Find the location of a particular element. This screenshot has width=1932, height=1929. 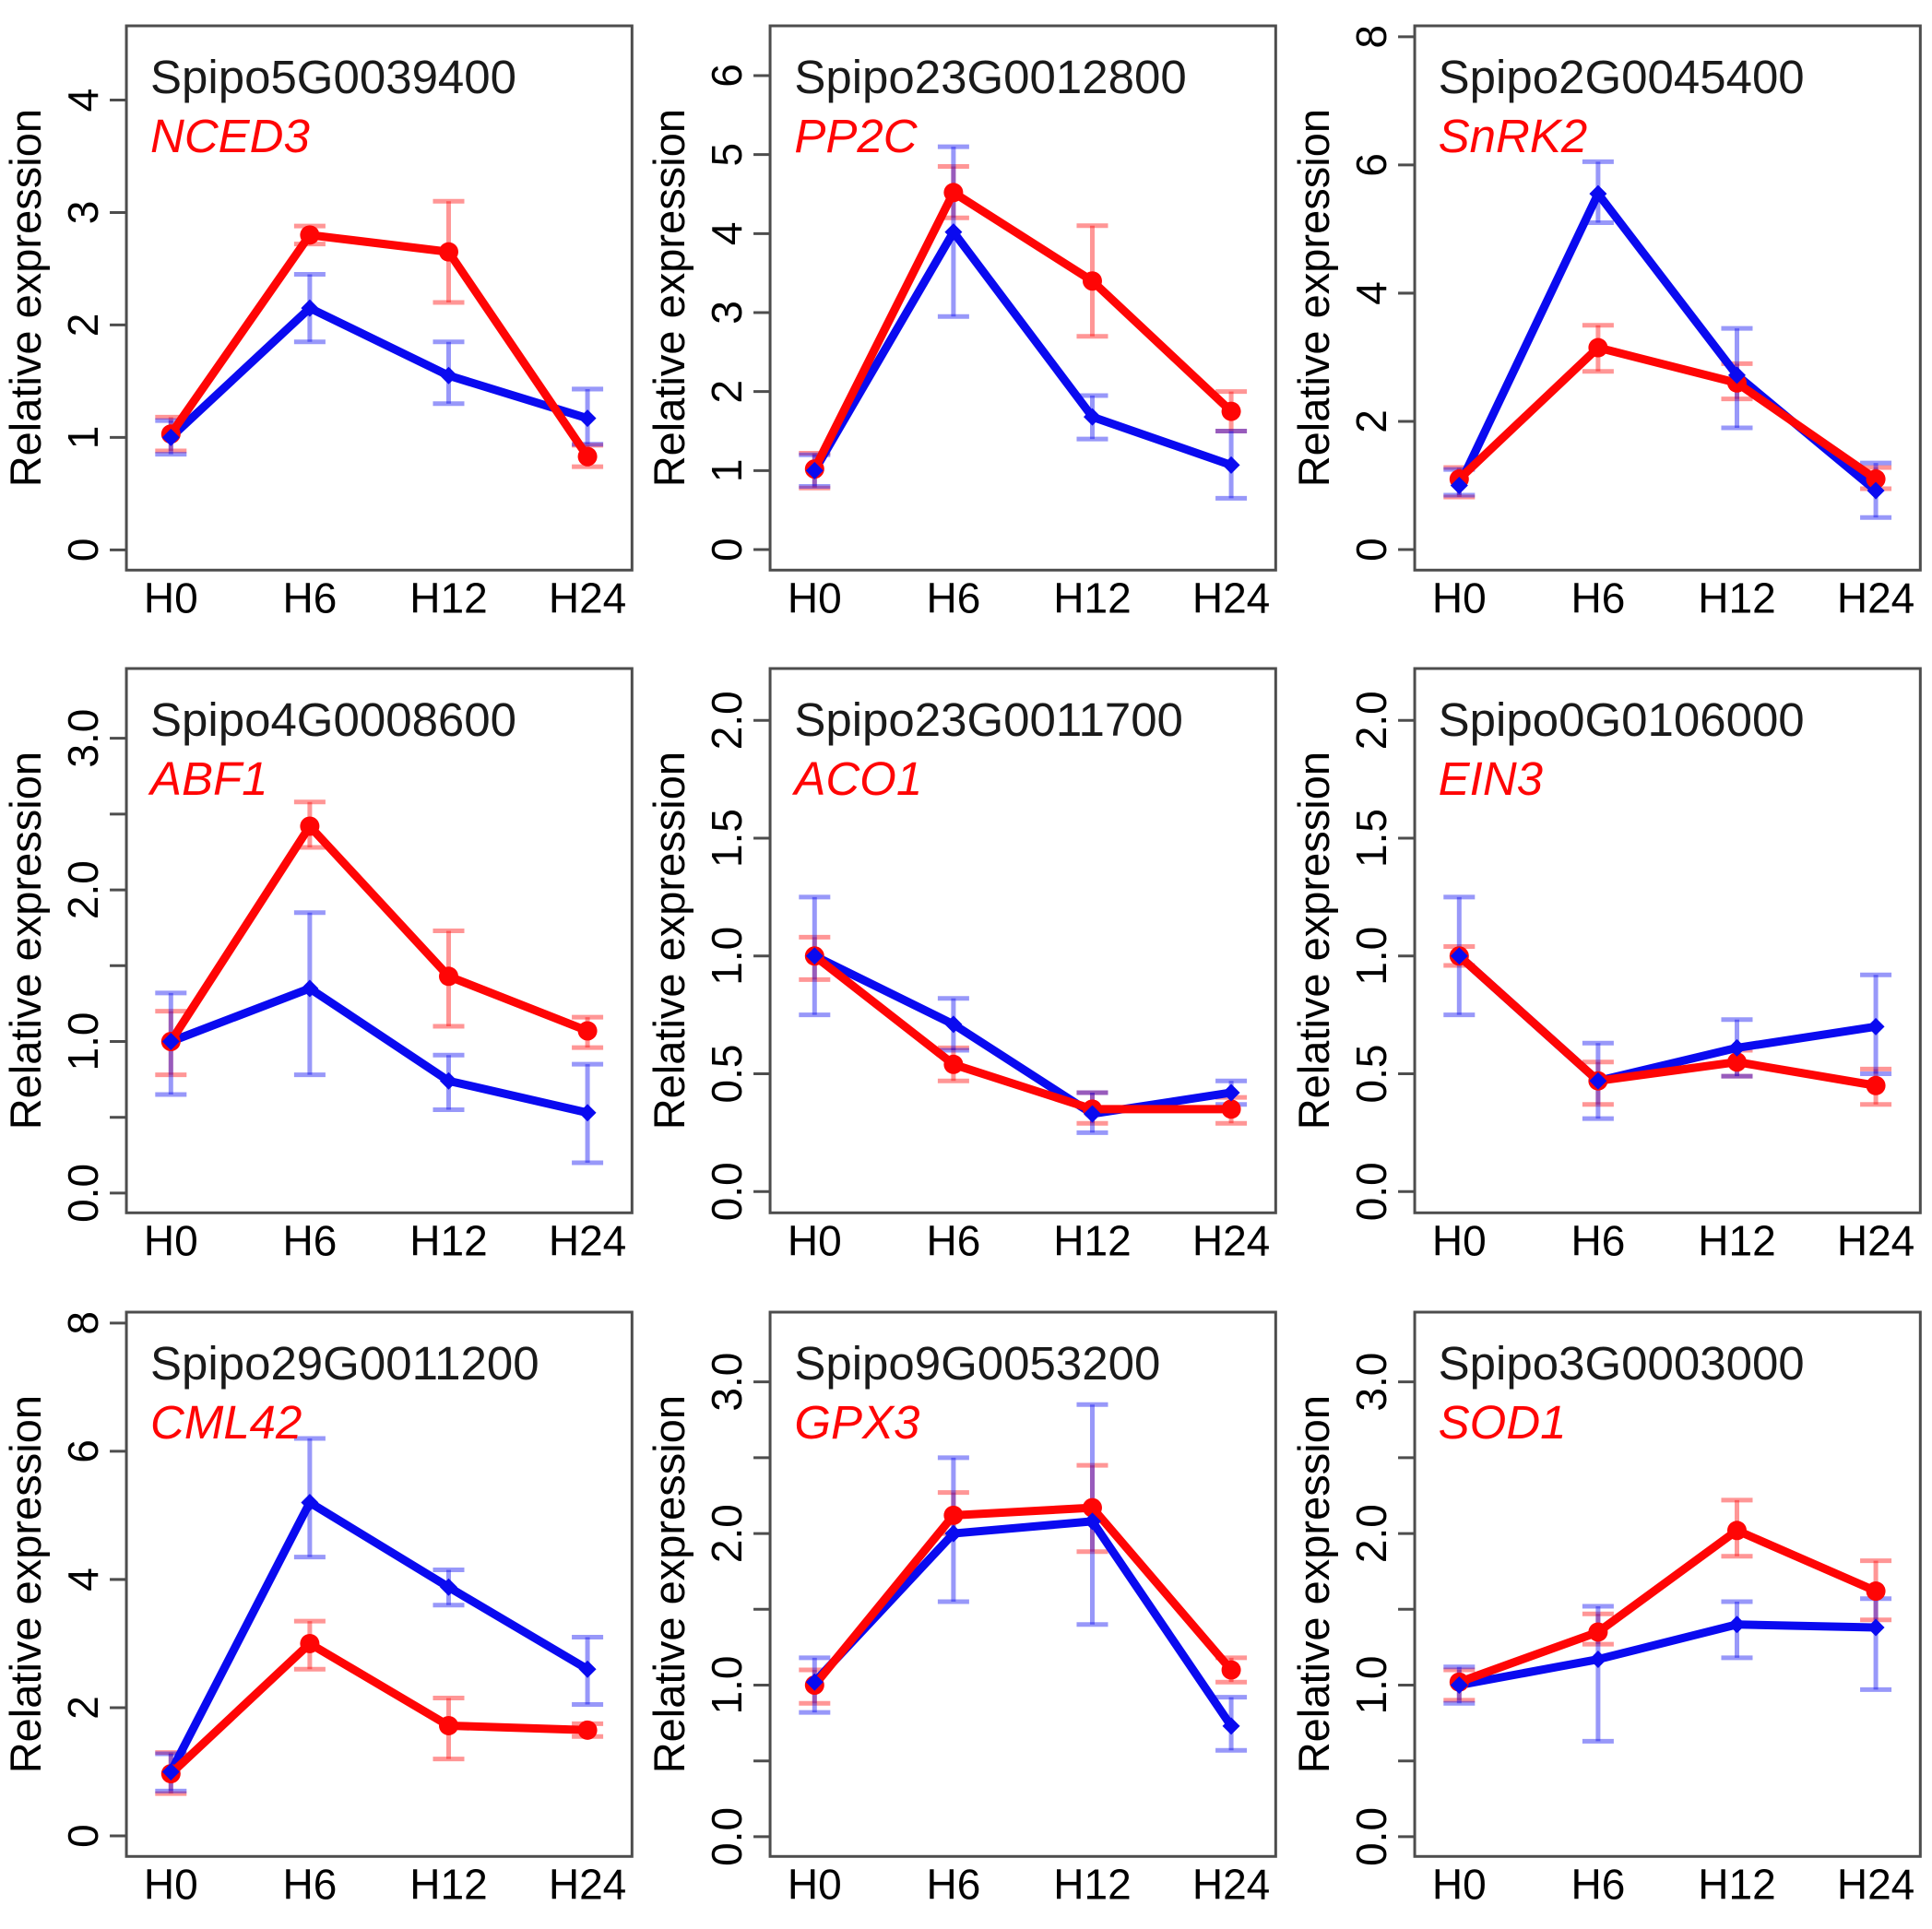

gene-id-label: Spipo23G0011700 is located at coordinates (988, 720).